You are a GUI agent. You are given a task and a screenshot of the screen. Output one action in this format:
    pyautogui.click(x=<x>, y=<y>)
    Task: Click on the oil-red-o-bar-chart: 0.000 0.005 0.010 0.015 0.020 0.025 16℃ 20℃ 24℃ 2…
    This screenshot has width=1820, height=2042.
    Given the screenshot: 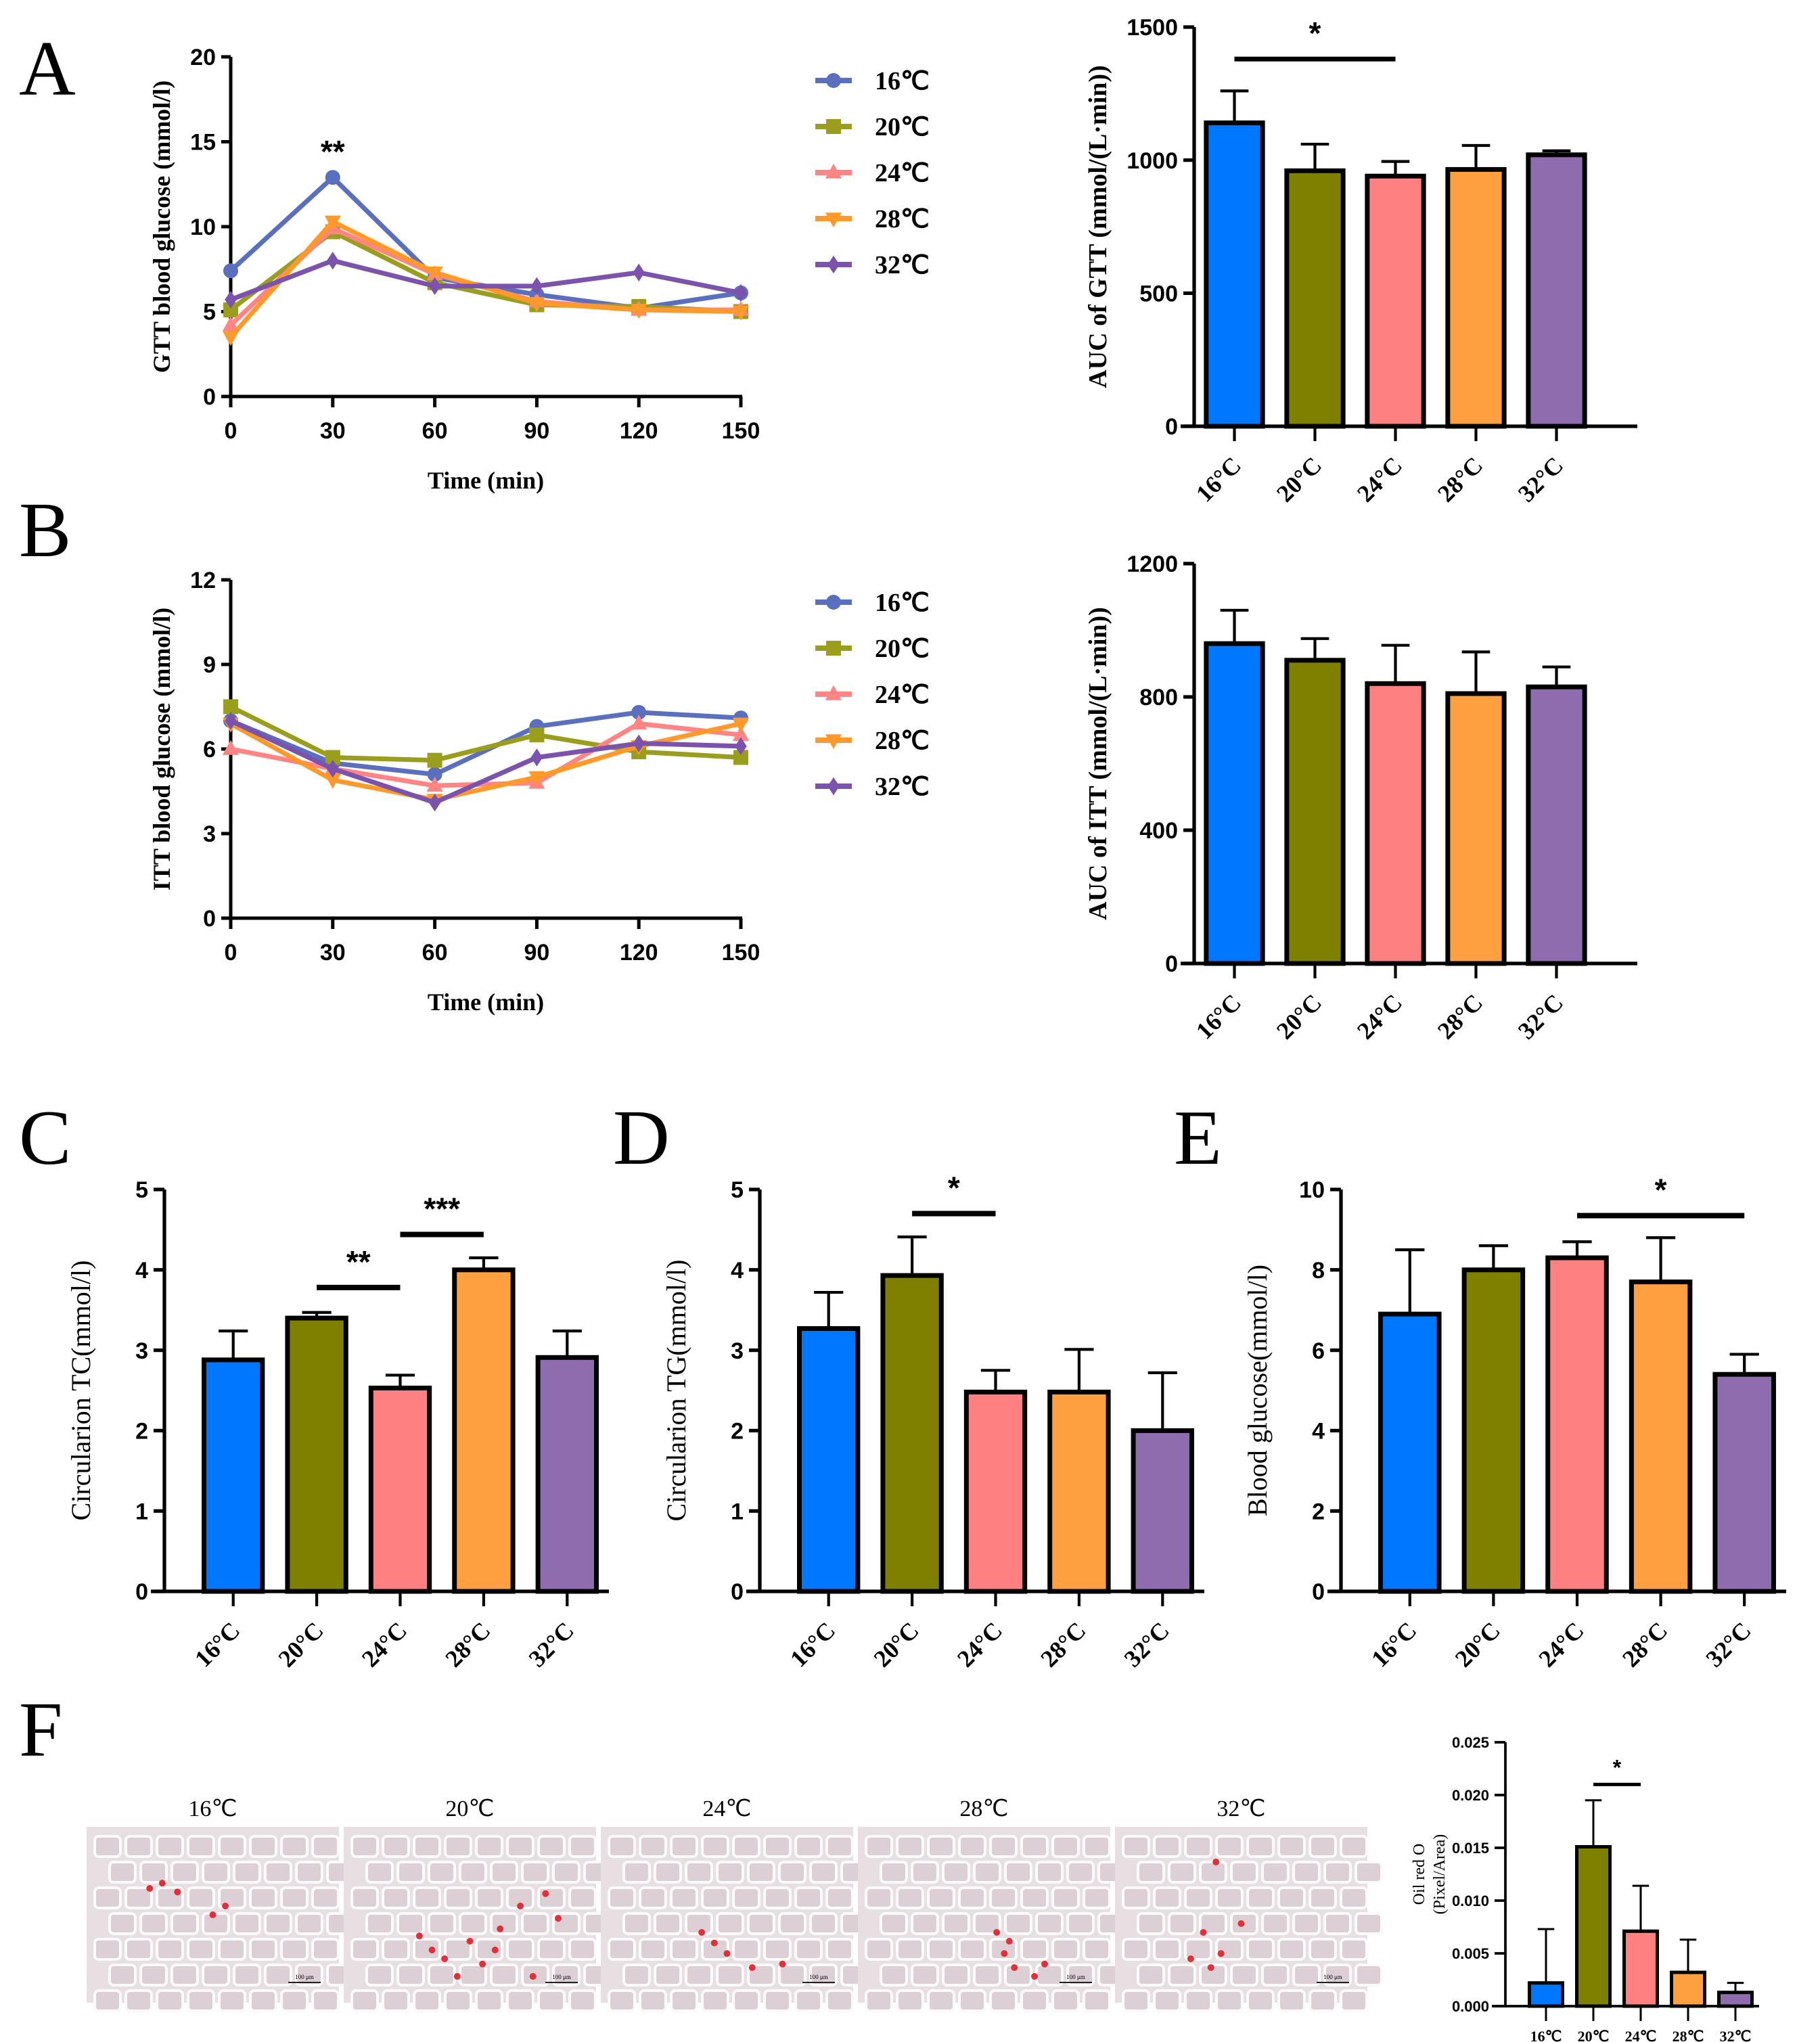 What is the action you would take?
    pyautogui.click(x=1585, y=1888)
    